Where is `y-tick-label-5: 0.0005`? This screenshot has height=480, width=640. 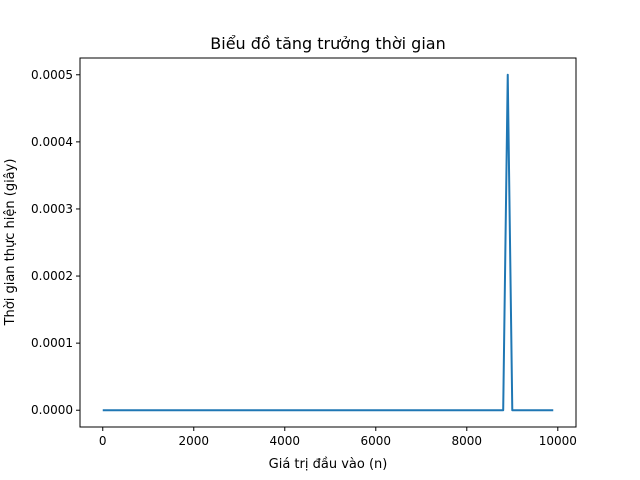 y-tick-label-5: 0.0005 is located at coordinates (52, 75).